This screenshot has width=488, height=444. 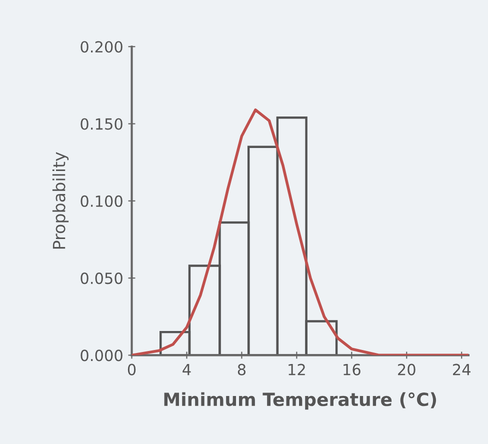 I want to click on y-axis-title: Propbability, so click(x=60, y=200).